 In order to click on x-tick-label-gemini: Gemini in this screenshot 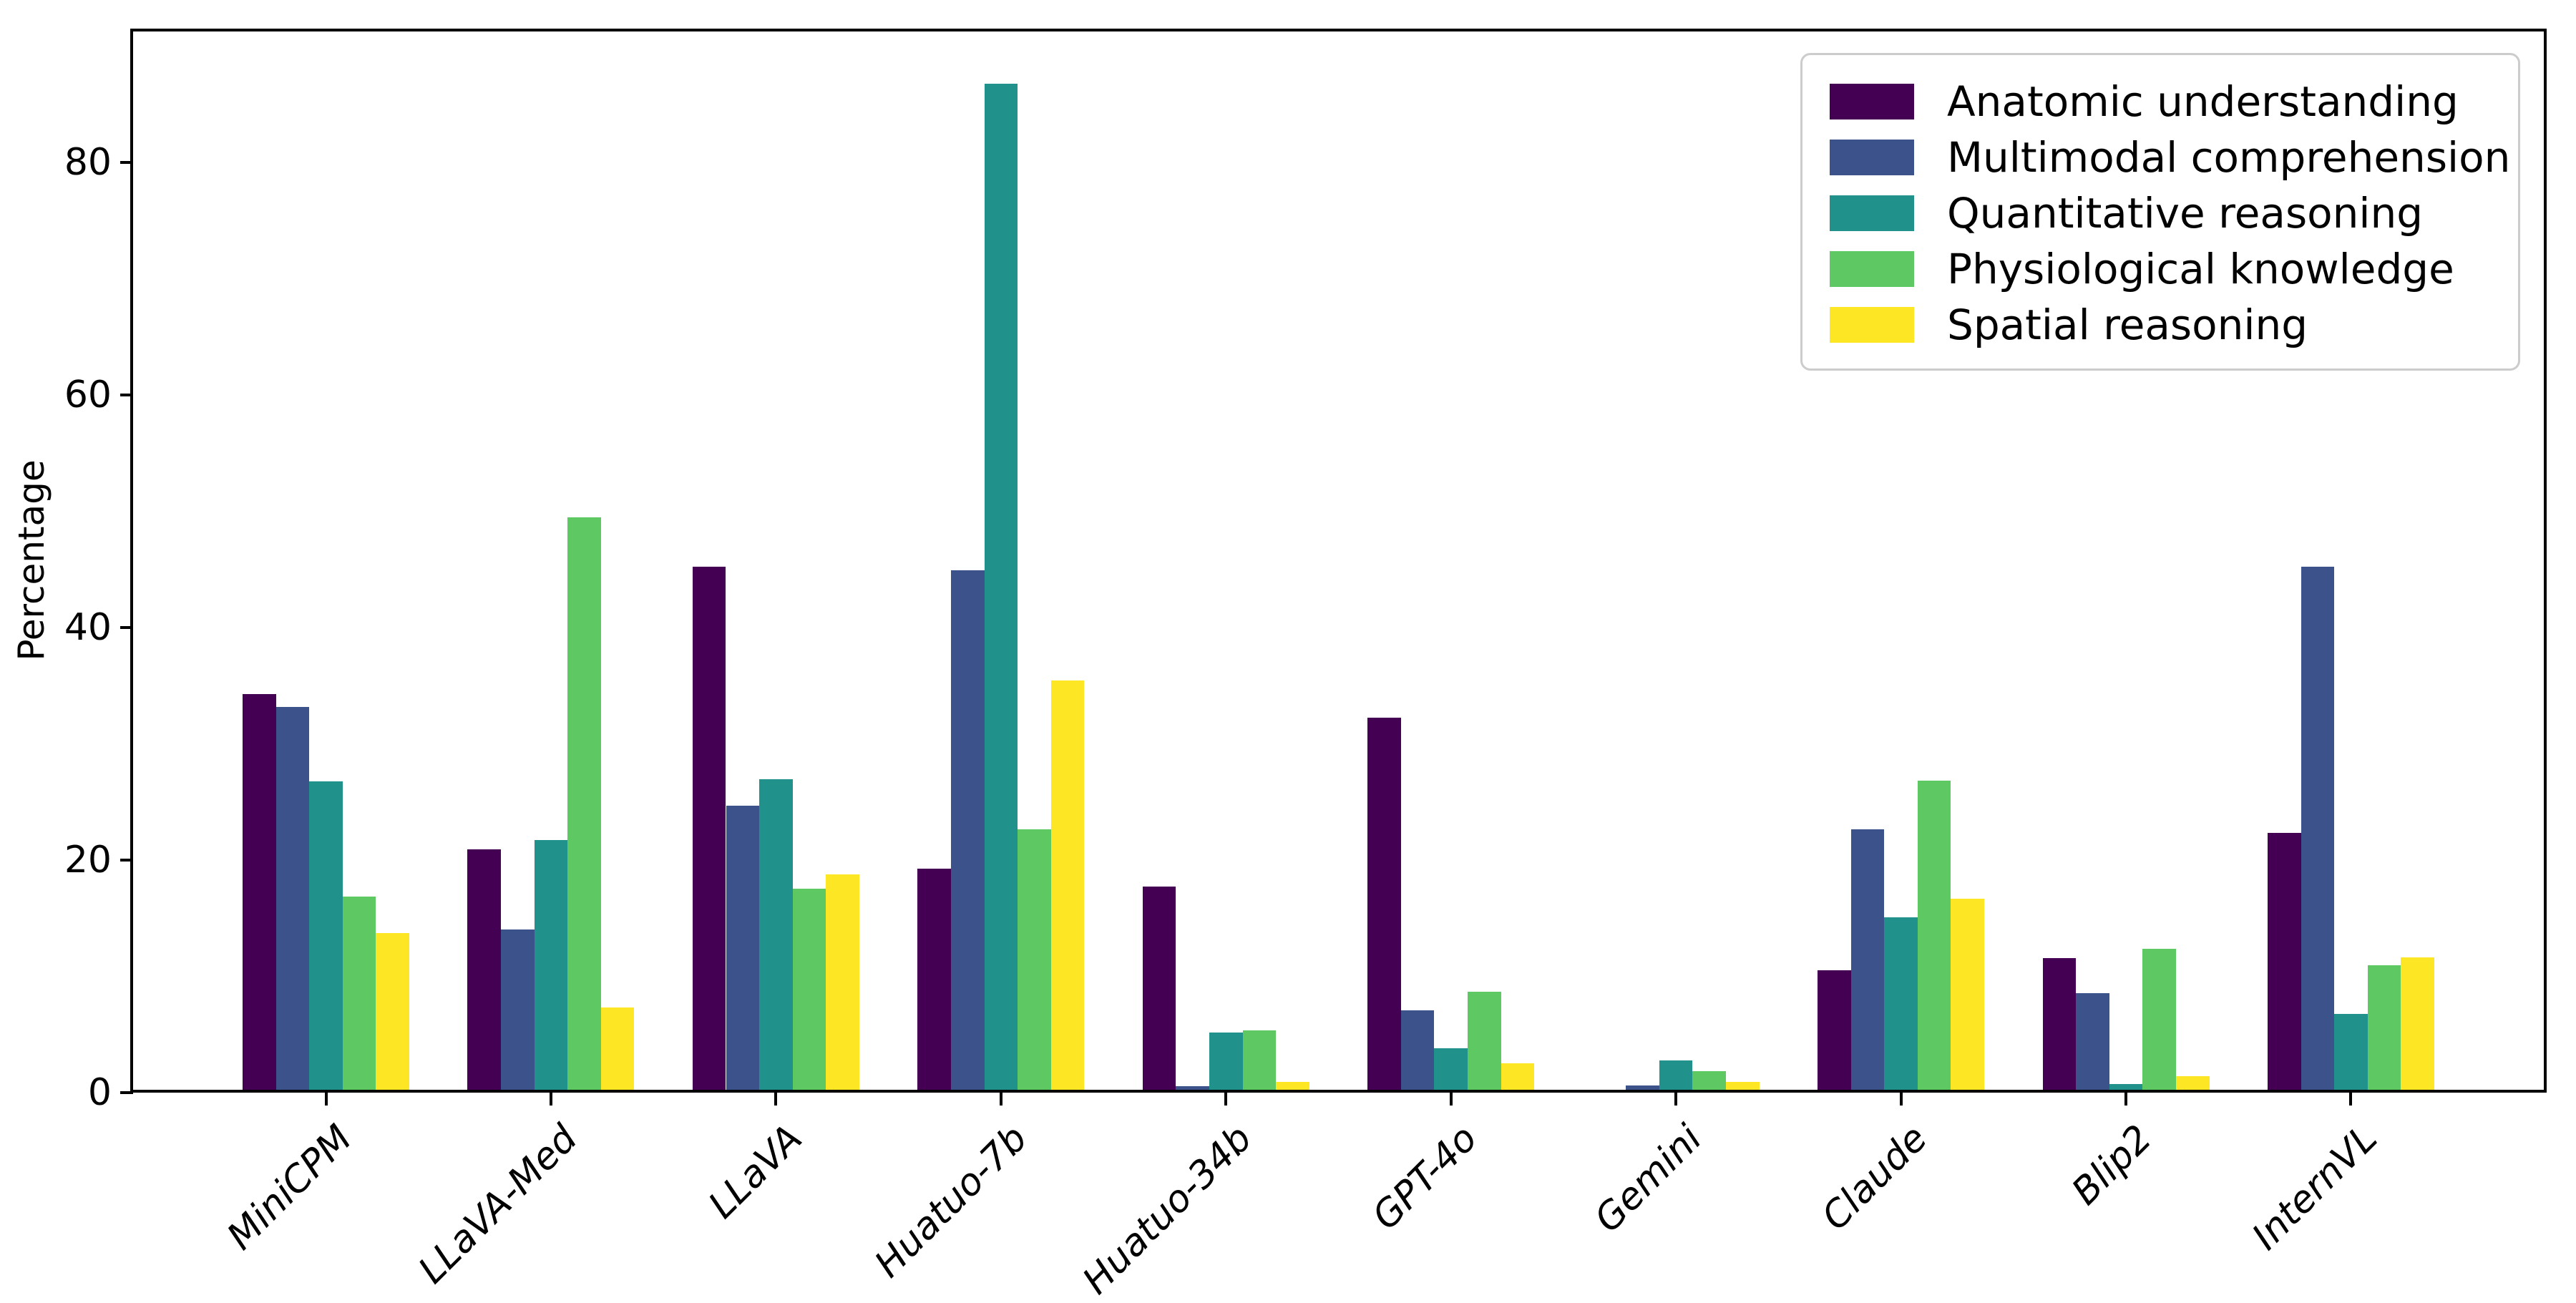, I will do `click(1648, 1179)`.